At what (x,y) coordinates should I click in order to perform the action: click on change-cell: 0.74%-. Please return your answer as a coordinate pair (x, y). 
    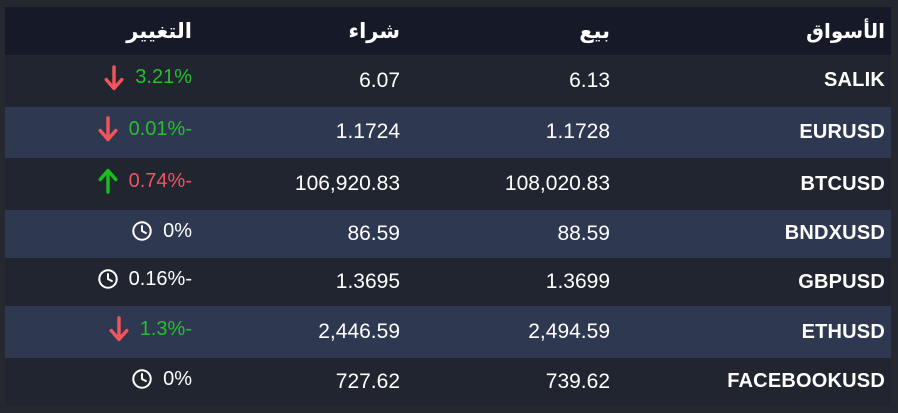
    Looking at the image, I should click on (107, 184).